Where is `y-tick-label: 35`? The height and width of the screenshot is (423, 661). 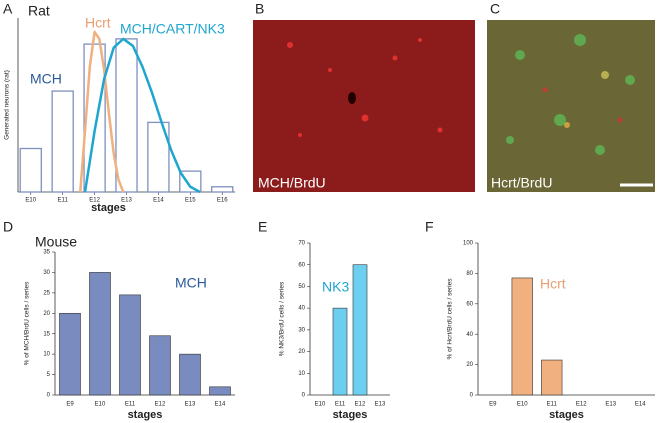 y-tick-label: 35 is located at coordinates (46, 253).